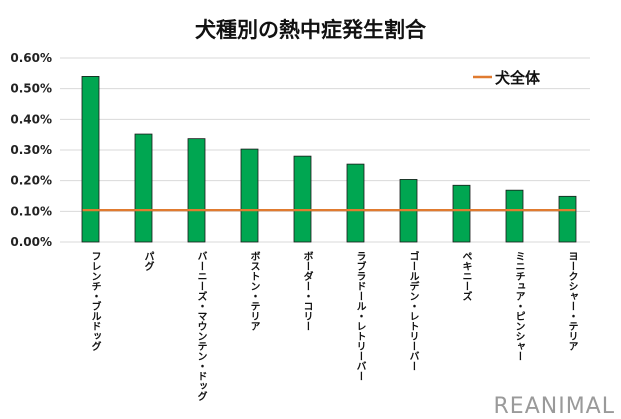 The image size is (621, 419). I want to click on x-category-label: ペキニーズ, so click(466, 276).